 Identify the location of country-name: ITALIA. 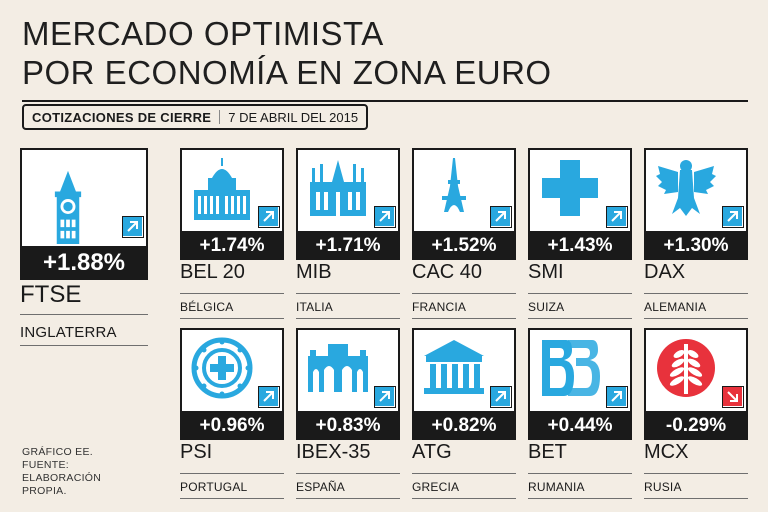
(314, 307).